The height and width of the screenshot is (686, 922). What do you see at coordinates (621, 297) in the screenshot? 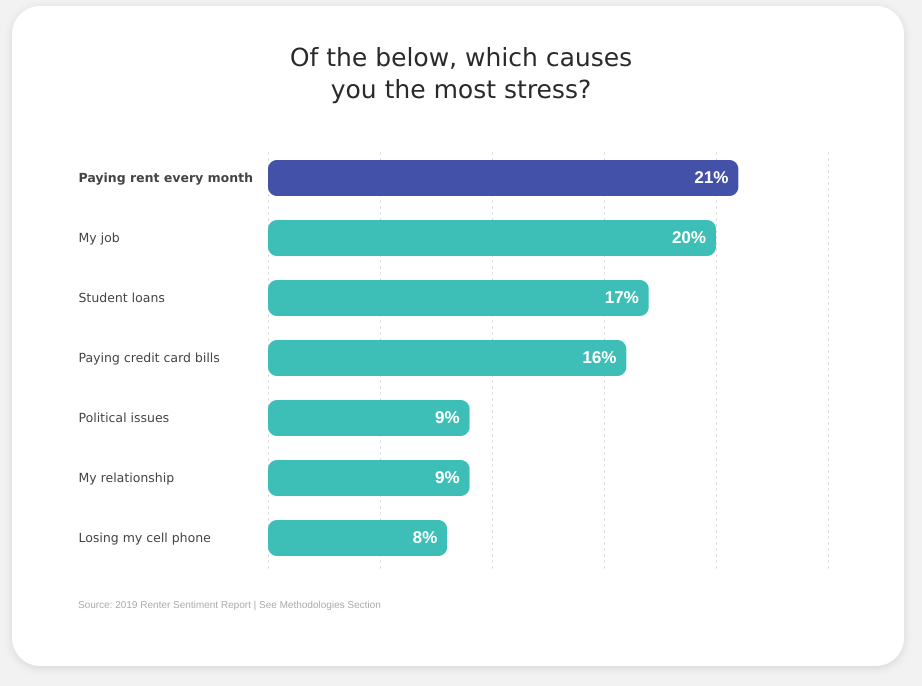
I see `data-label: 17%` at bounding box center [621, 297].